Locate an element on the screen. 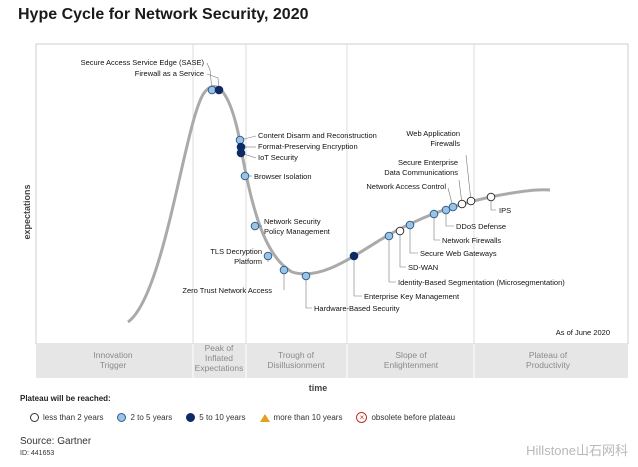 The width and height of the screenshot is (638, 467). chart-title: Hype Cycle for Network Security, 2020 is located at coordinates (163, 14).